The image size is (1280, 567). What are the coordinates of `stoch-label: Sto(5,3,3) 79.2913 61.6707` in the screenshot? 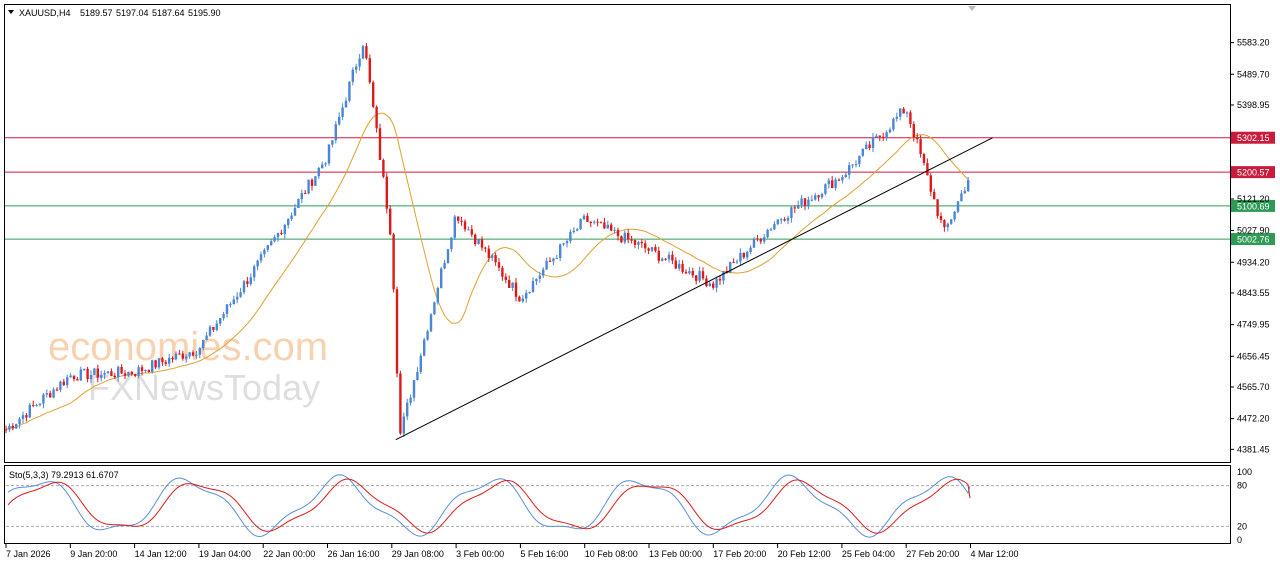 It's located at (64, 475).